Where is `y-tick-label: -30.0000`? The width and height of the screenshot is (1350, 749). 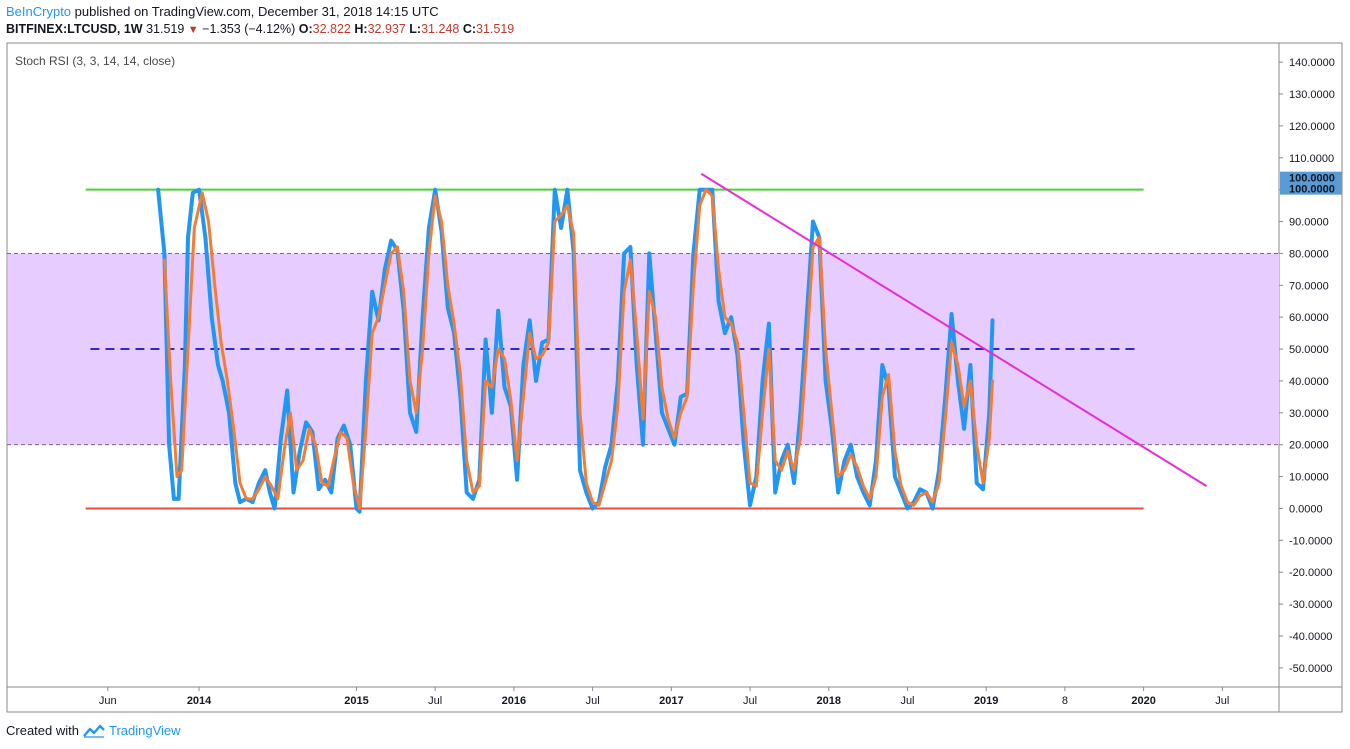
y-tick-label: -30.0000 is located at coordinates (1310, 605).